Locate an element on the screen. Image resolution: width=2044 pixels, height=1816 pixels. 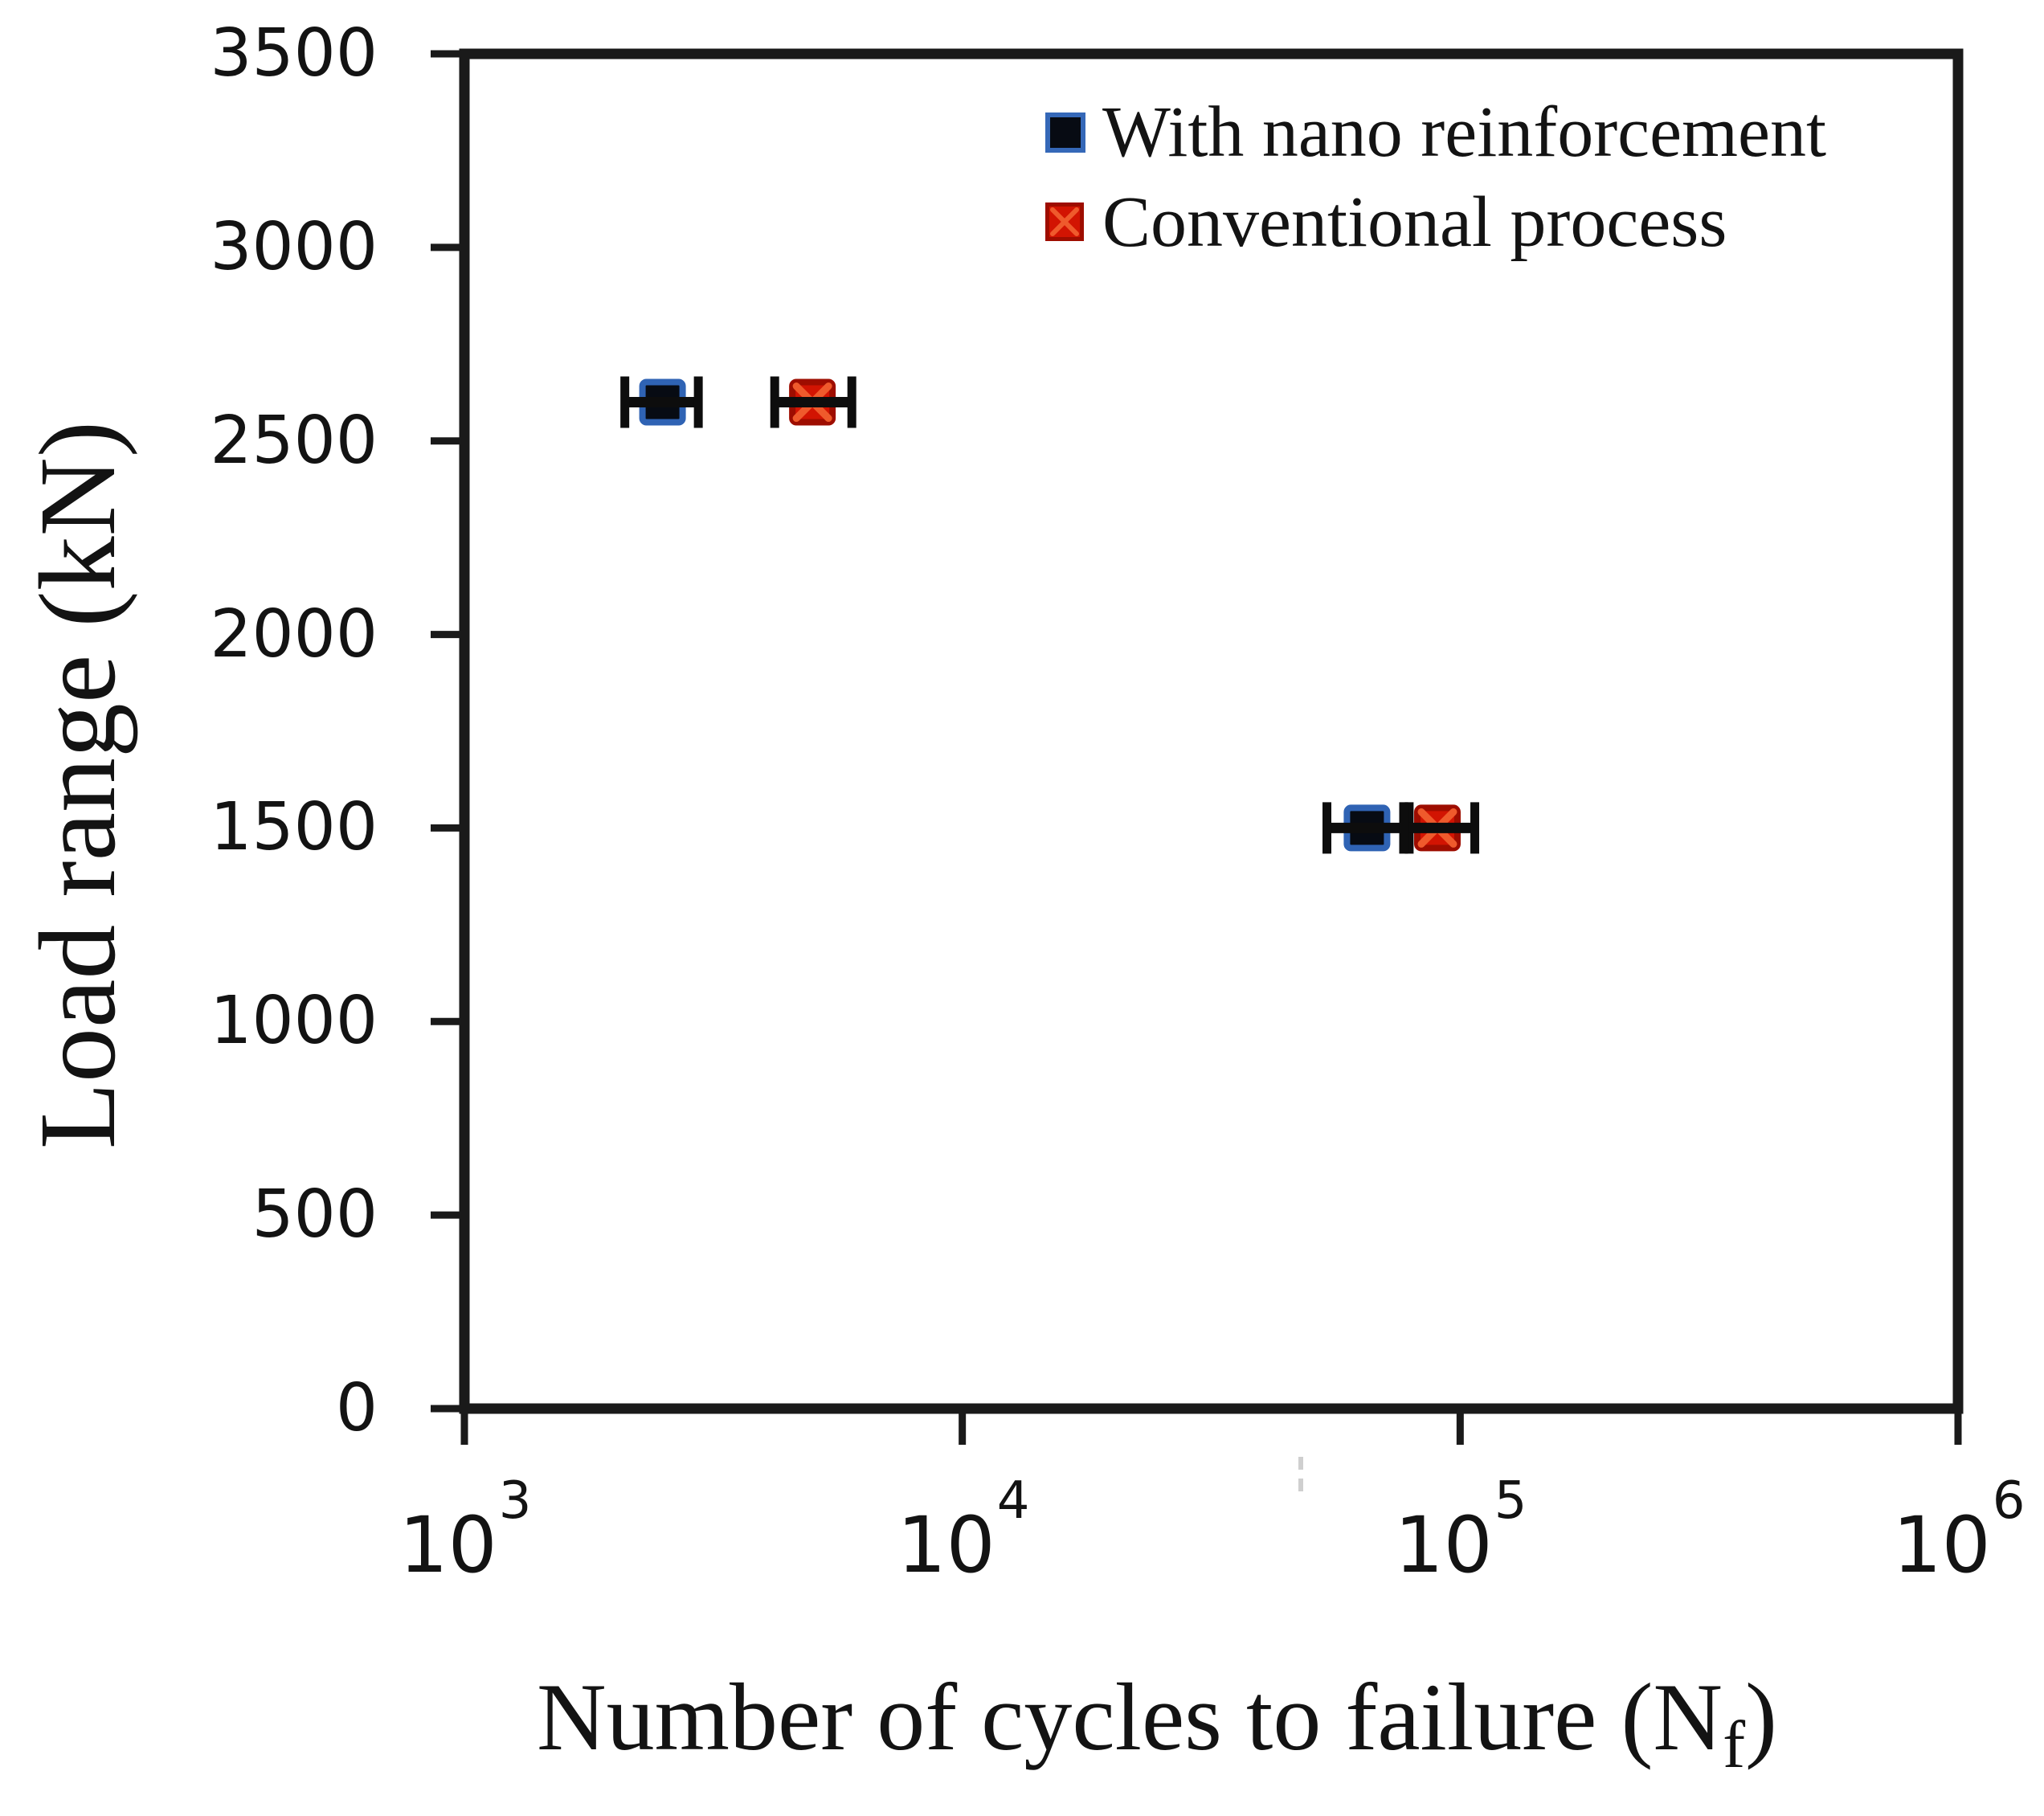
y-tick-label: 1500 is located at coordinates (294, 827).